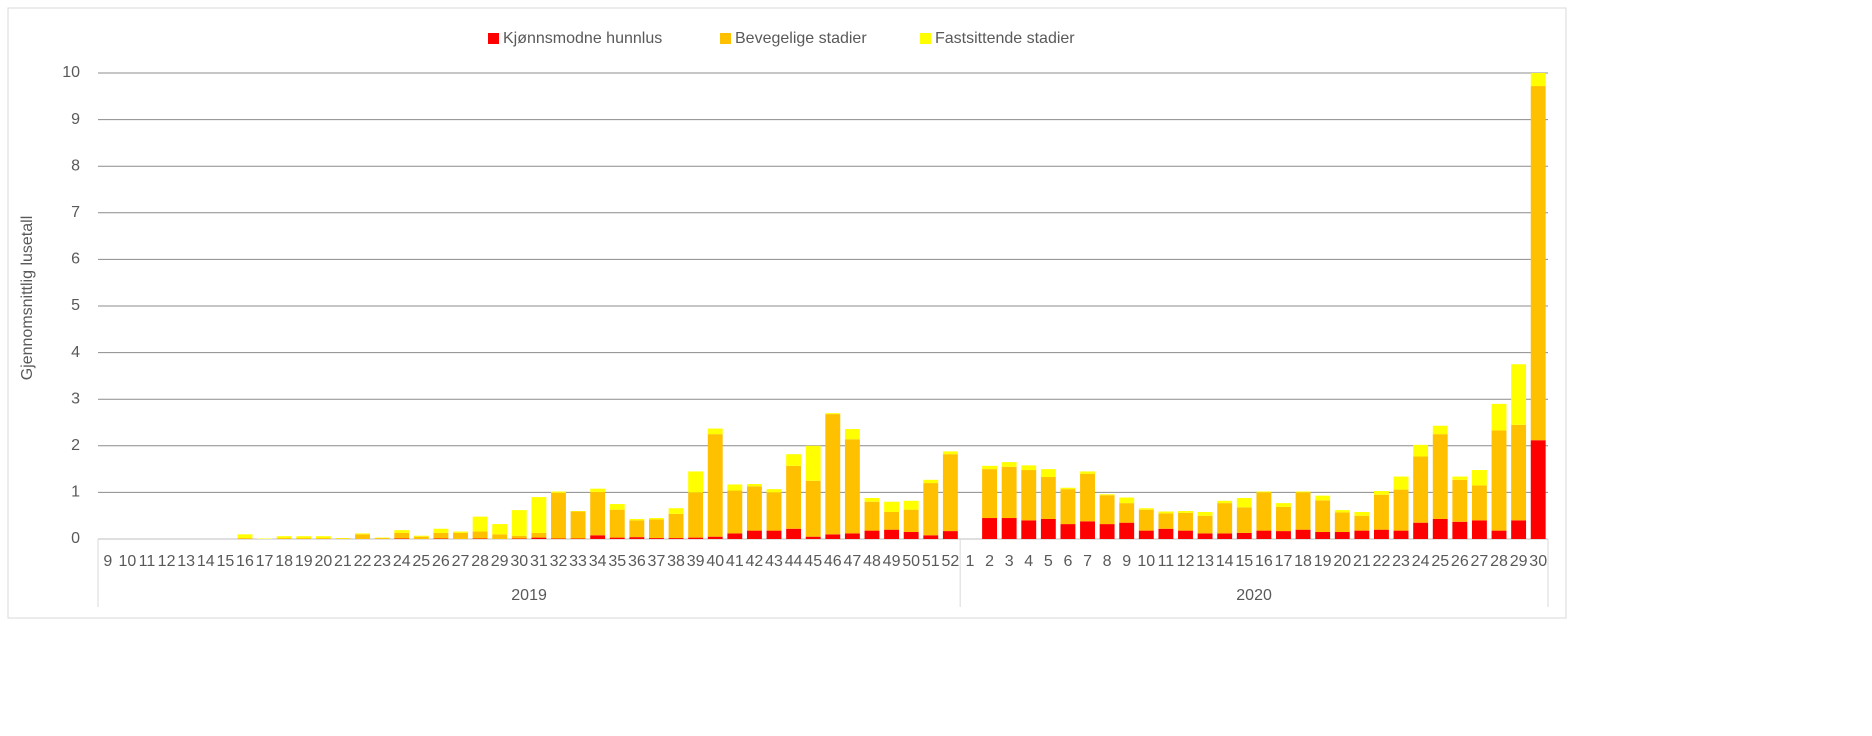 This screenshot has width=1872, height=736. What do you see at coordinates (206, 561) in the screenshot?
I see `x-tick-label: 14` at bounding box center [206, 561].